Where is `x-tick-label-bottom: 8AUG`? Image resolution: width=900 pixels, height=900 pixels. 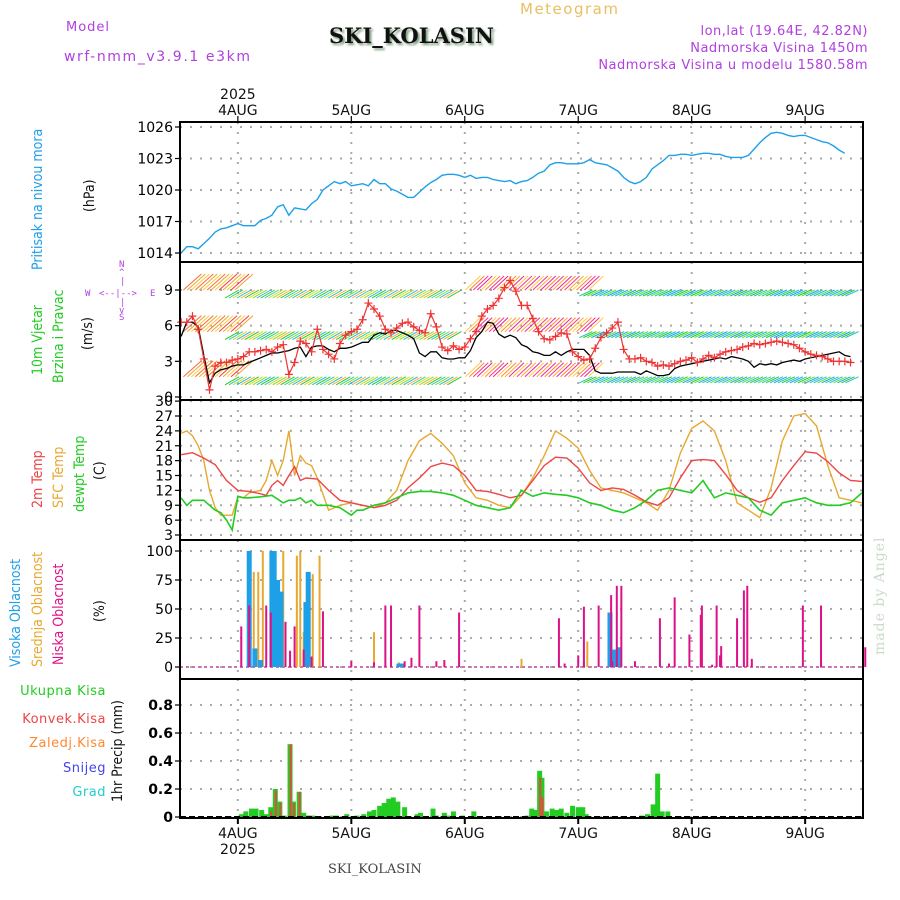
x-tick-label-bottom: 8AUG is located at coordinates (692, 834).